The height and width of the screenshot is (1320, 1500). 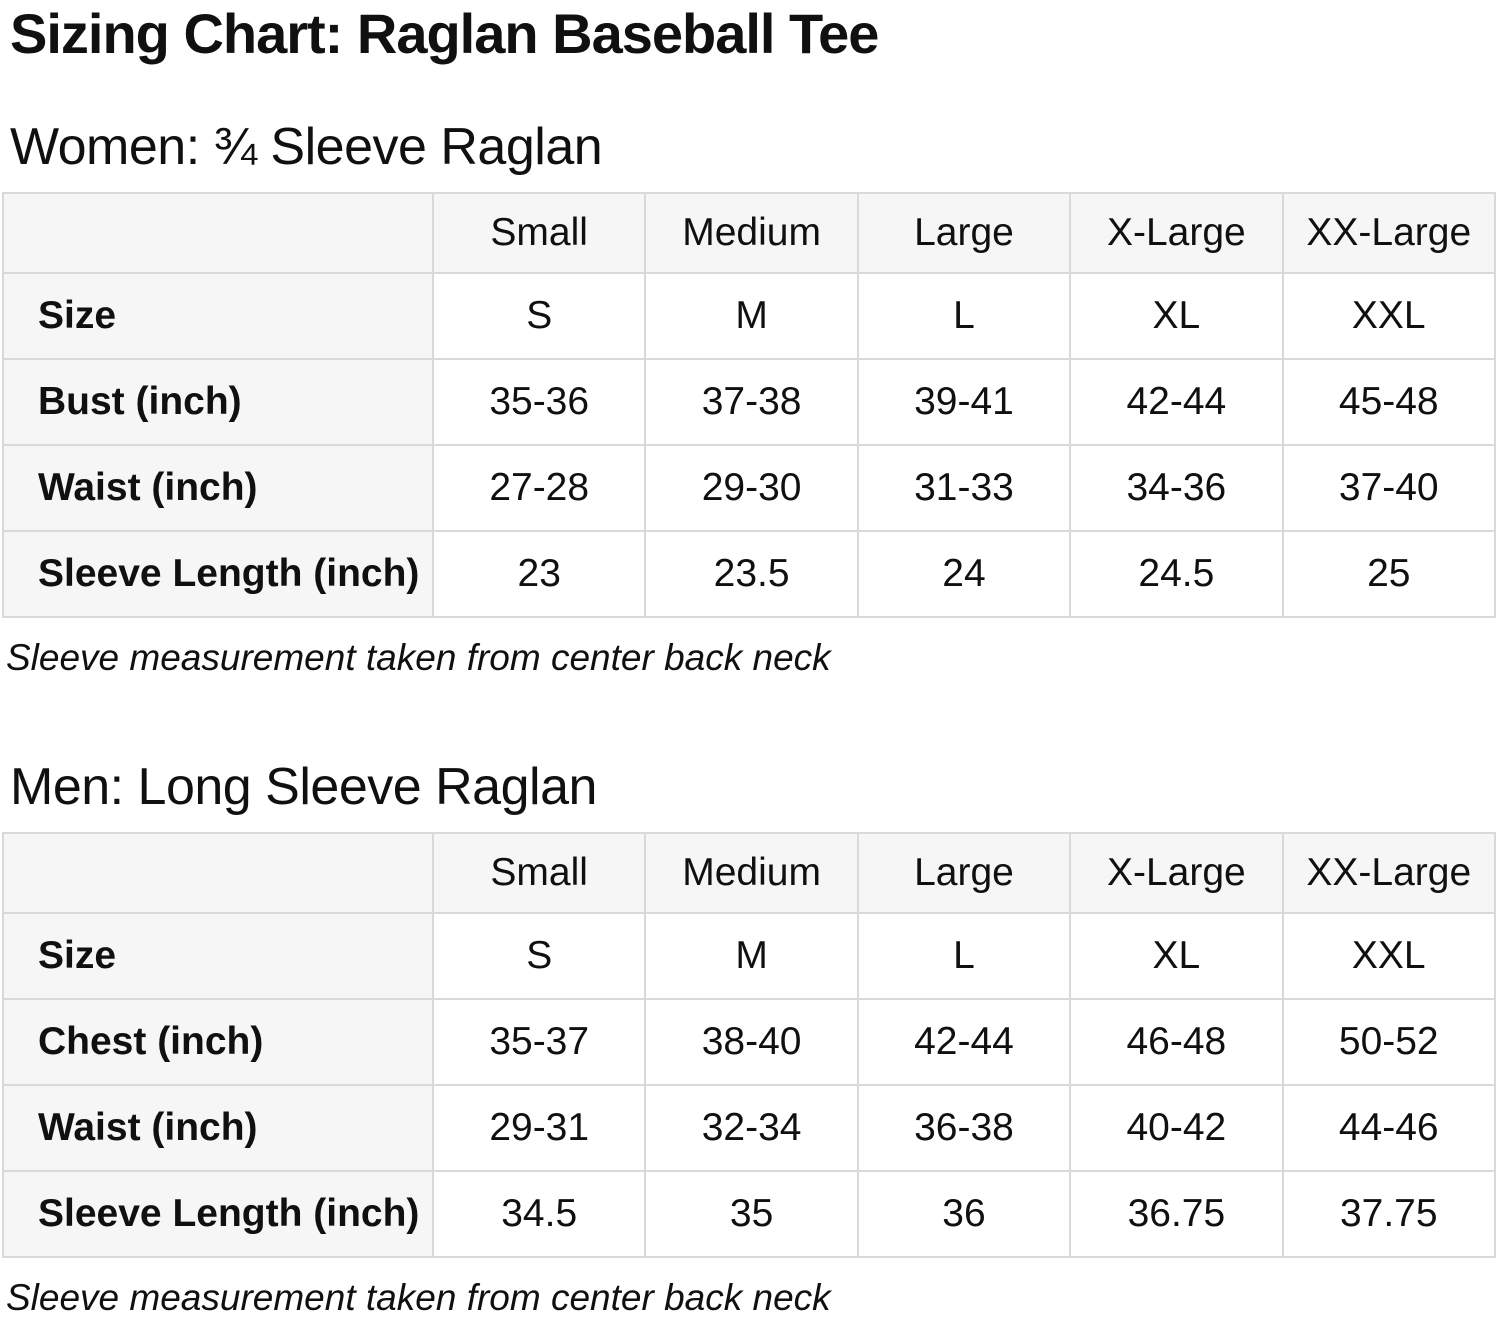 I want to click on size-value-cell: 38-40, so click(x=751, y=1041).